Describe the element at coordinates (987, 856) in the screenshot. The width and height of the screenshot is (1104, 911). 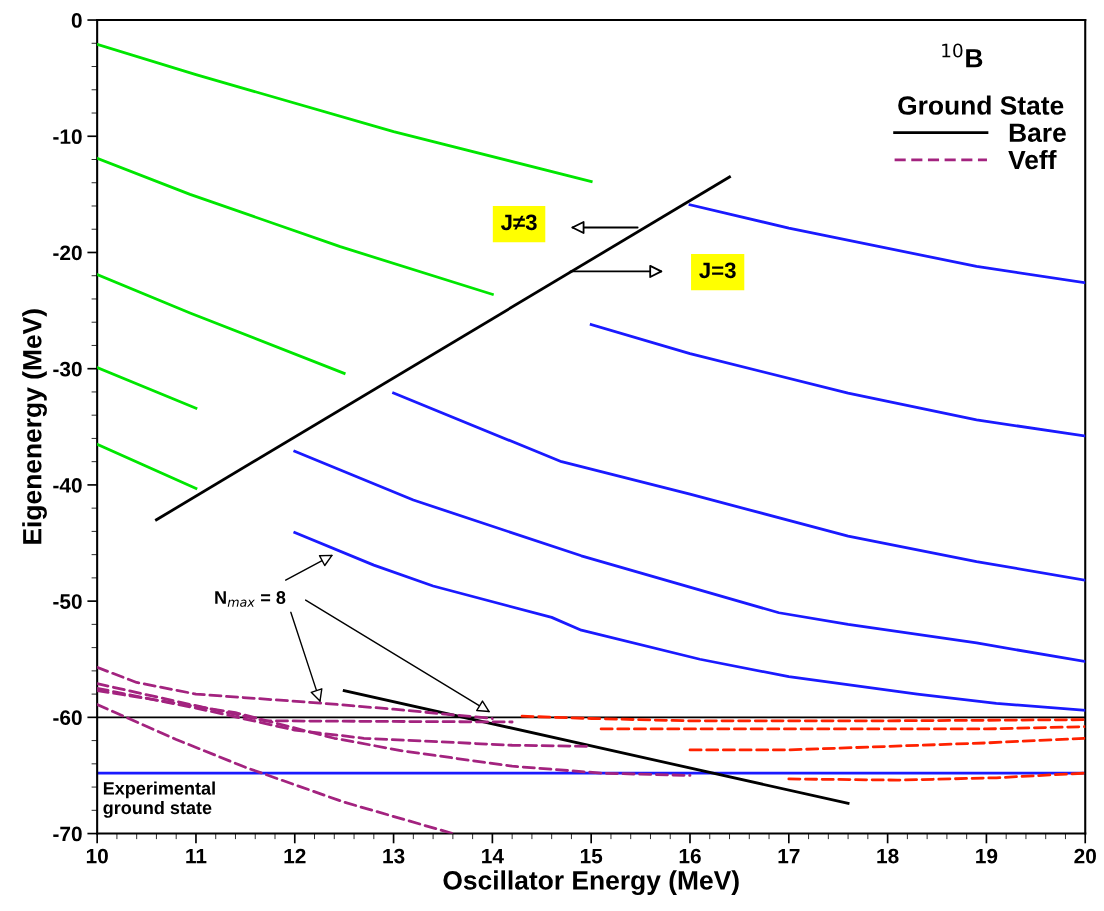
I see `x-tick-label: 19` at that location.